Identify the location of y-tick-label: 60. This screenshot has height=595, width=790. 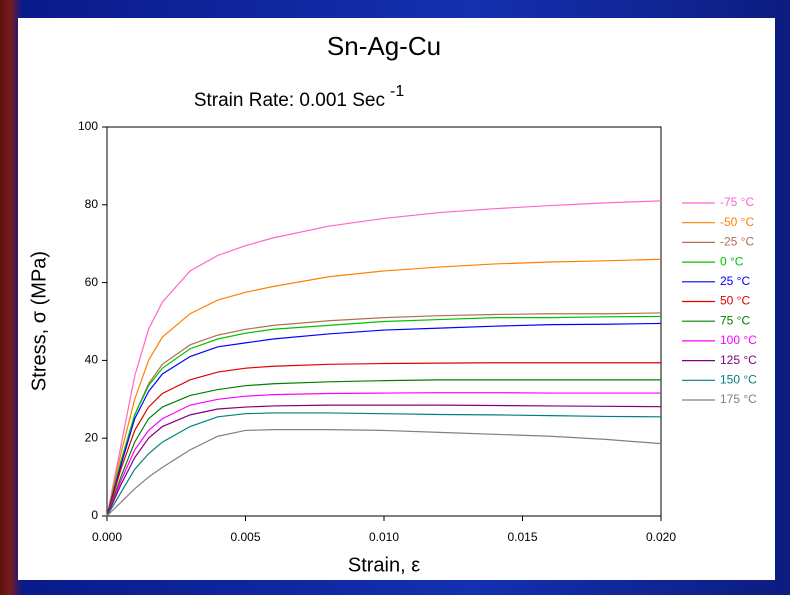
(92, 282).